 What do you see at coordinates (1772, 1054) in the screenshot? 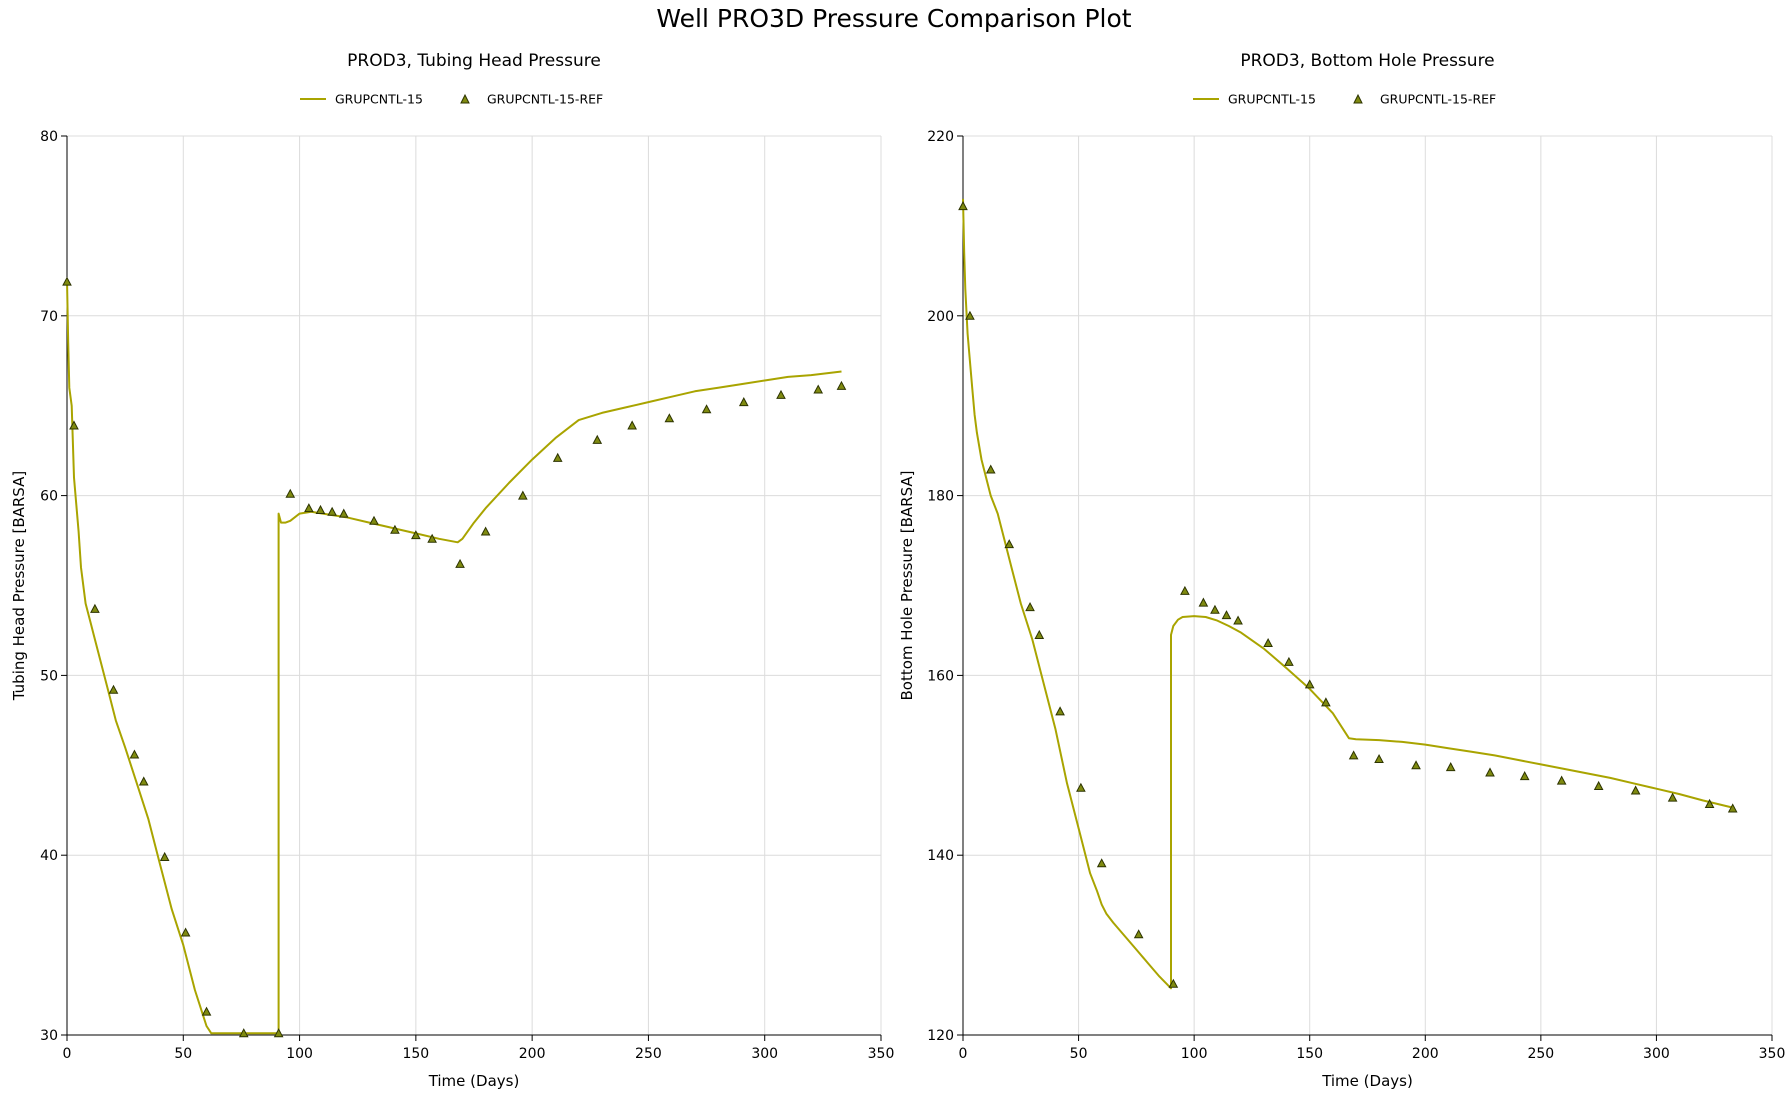
I see `x-tick-label: 350` at bounding box center [1772, 1054].